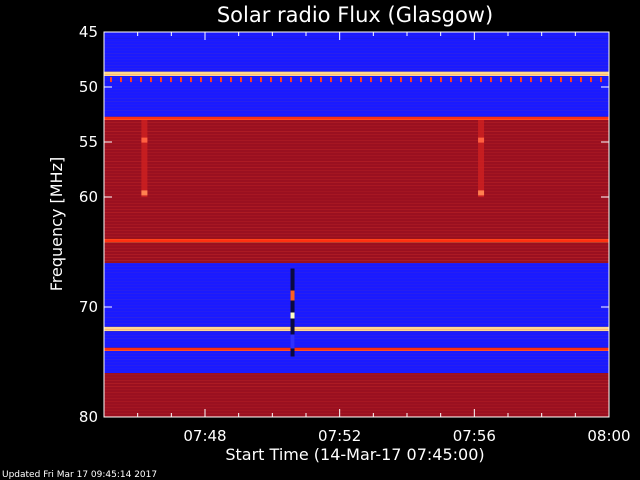  I want to click on y-tick-label: 50, so click(88, 87).